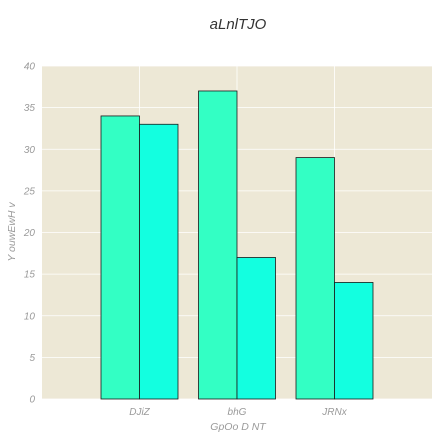 The width and height of the screenshot is (440, 440). Describe the element at coordinates (238, 24) in the screenshot. I see `chart-title: aLnlTJO` at that location.